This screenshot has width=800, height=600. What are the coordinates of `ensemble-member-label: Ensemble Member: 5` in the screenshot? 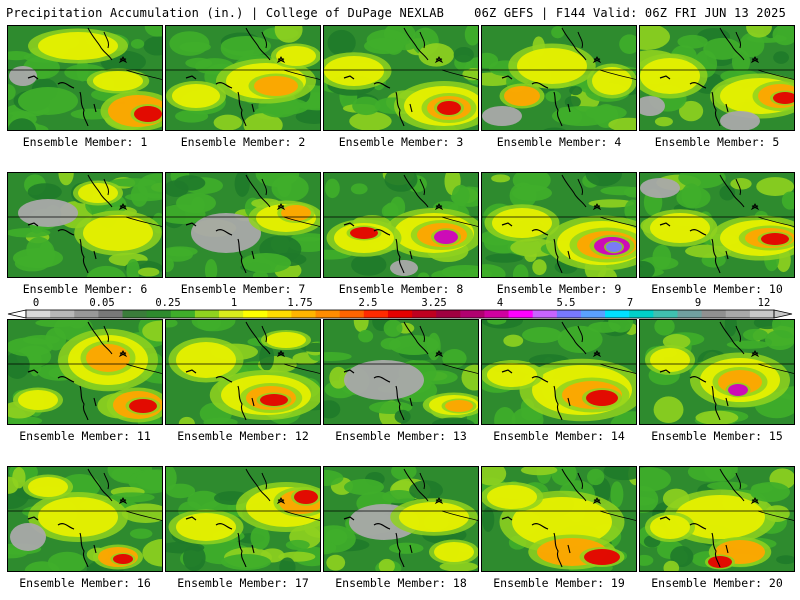 It's located at (717, 142).